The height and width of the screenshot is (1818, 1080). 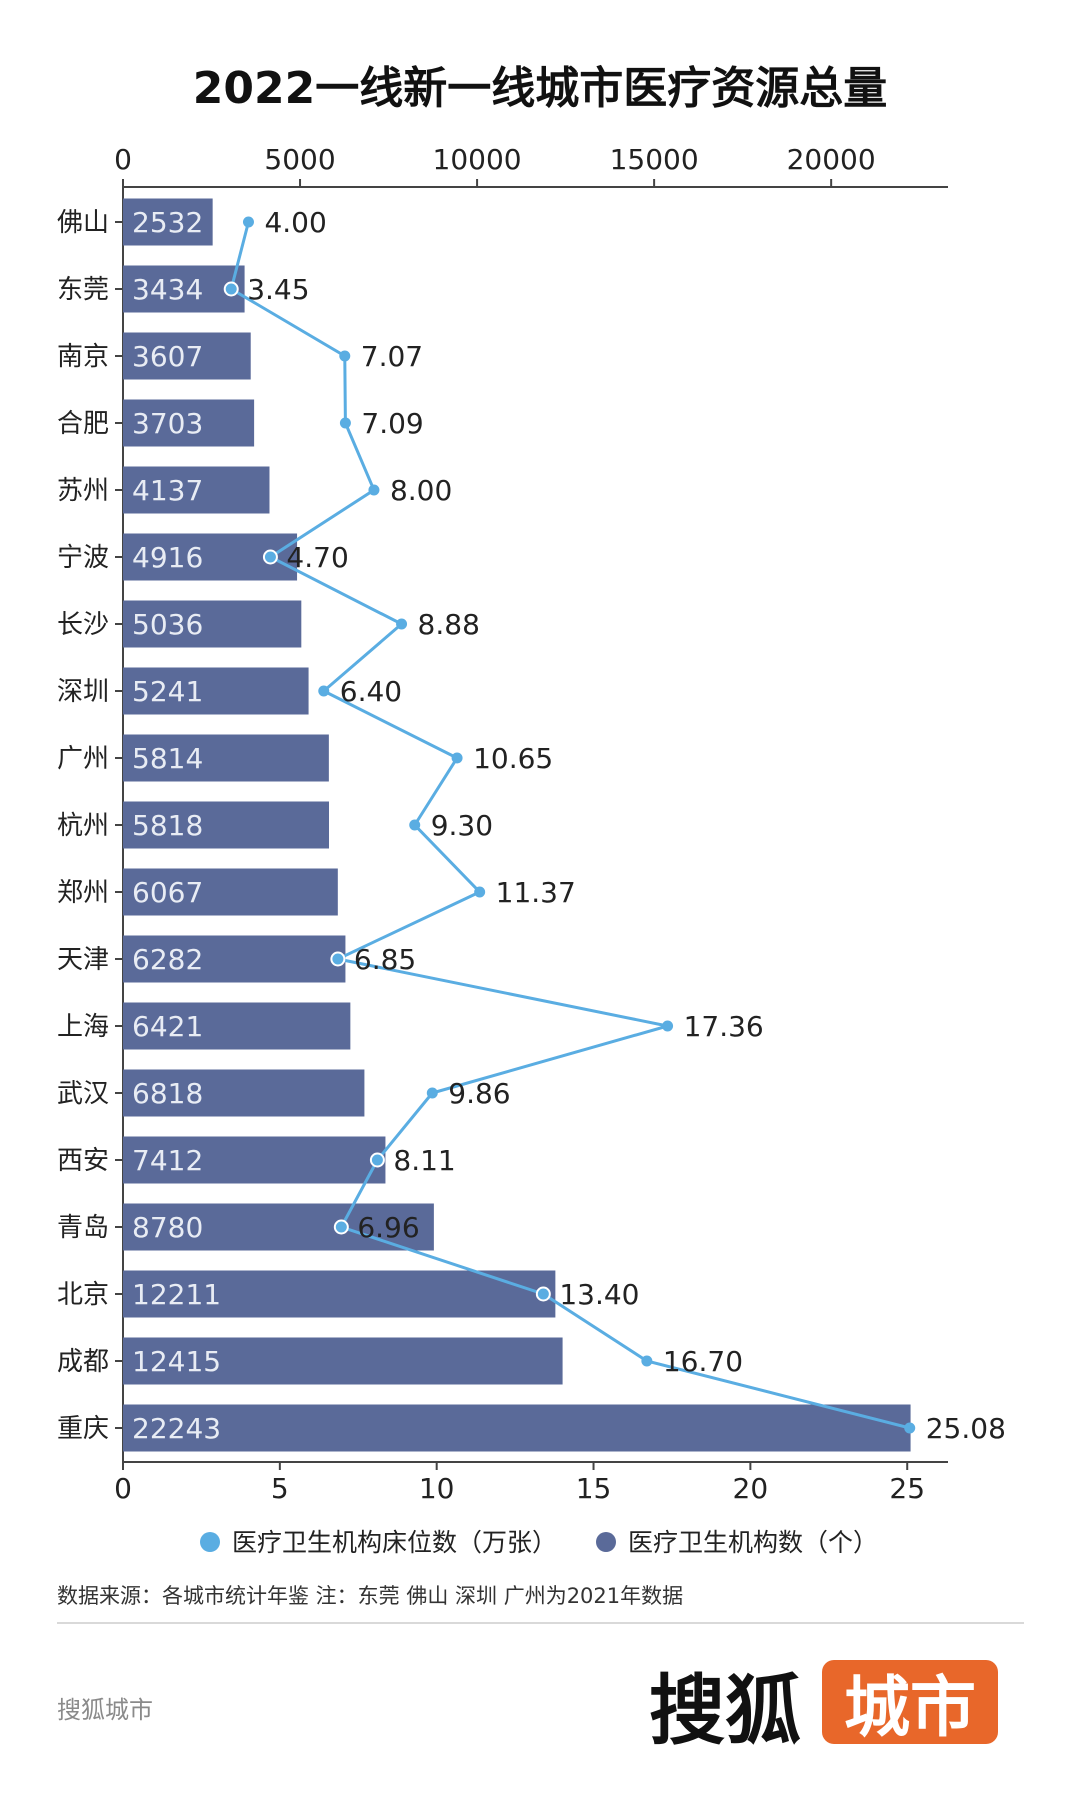 I want to click on bar-value-label: 3607, so click(x=167, y=356).